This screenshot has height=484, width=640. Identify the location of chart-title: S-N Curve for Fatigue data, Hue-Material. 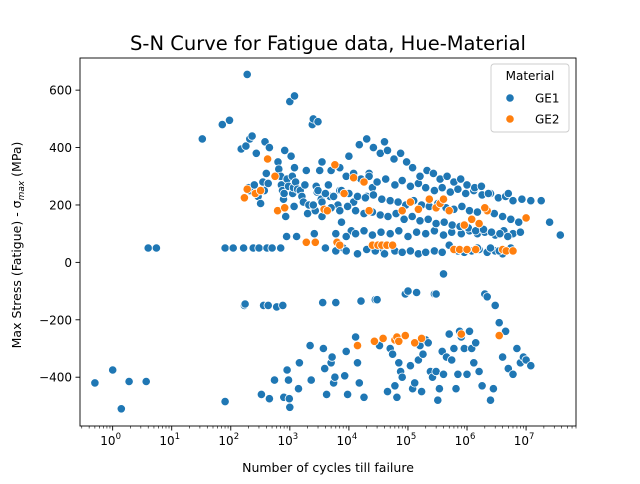
(328, 43).